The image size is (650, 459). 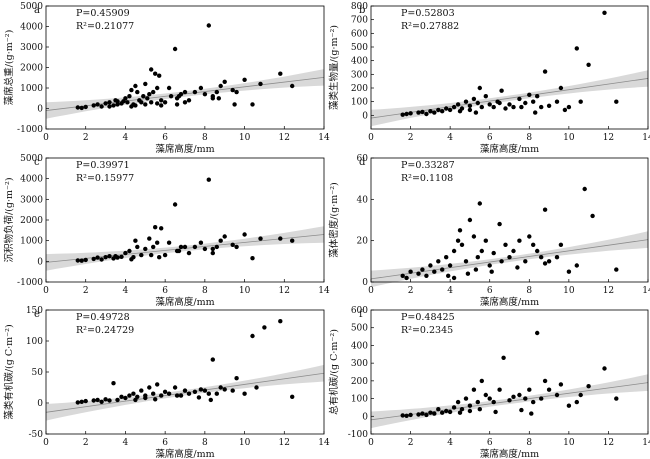 What do you see at coordinates (365, 116) in the screenshot?
I see `y-tick-label: 0` at bounding box center [365, 116].